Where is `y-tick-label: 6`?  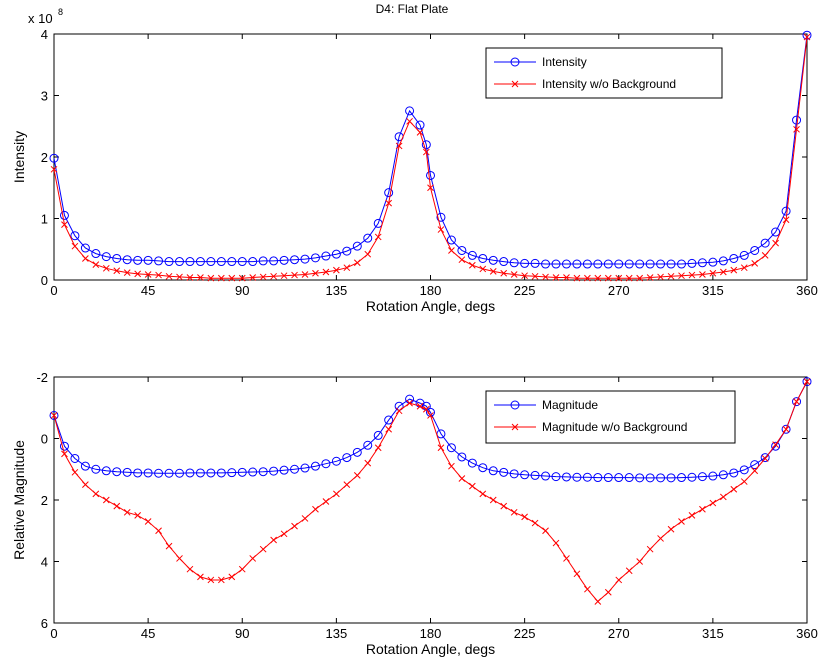
y-tick-label: 6 is located at coordinates (44, 623).